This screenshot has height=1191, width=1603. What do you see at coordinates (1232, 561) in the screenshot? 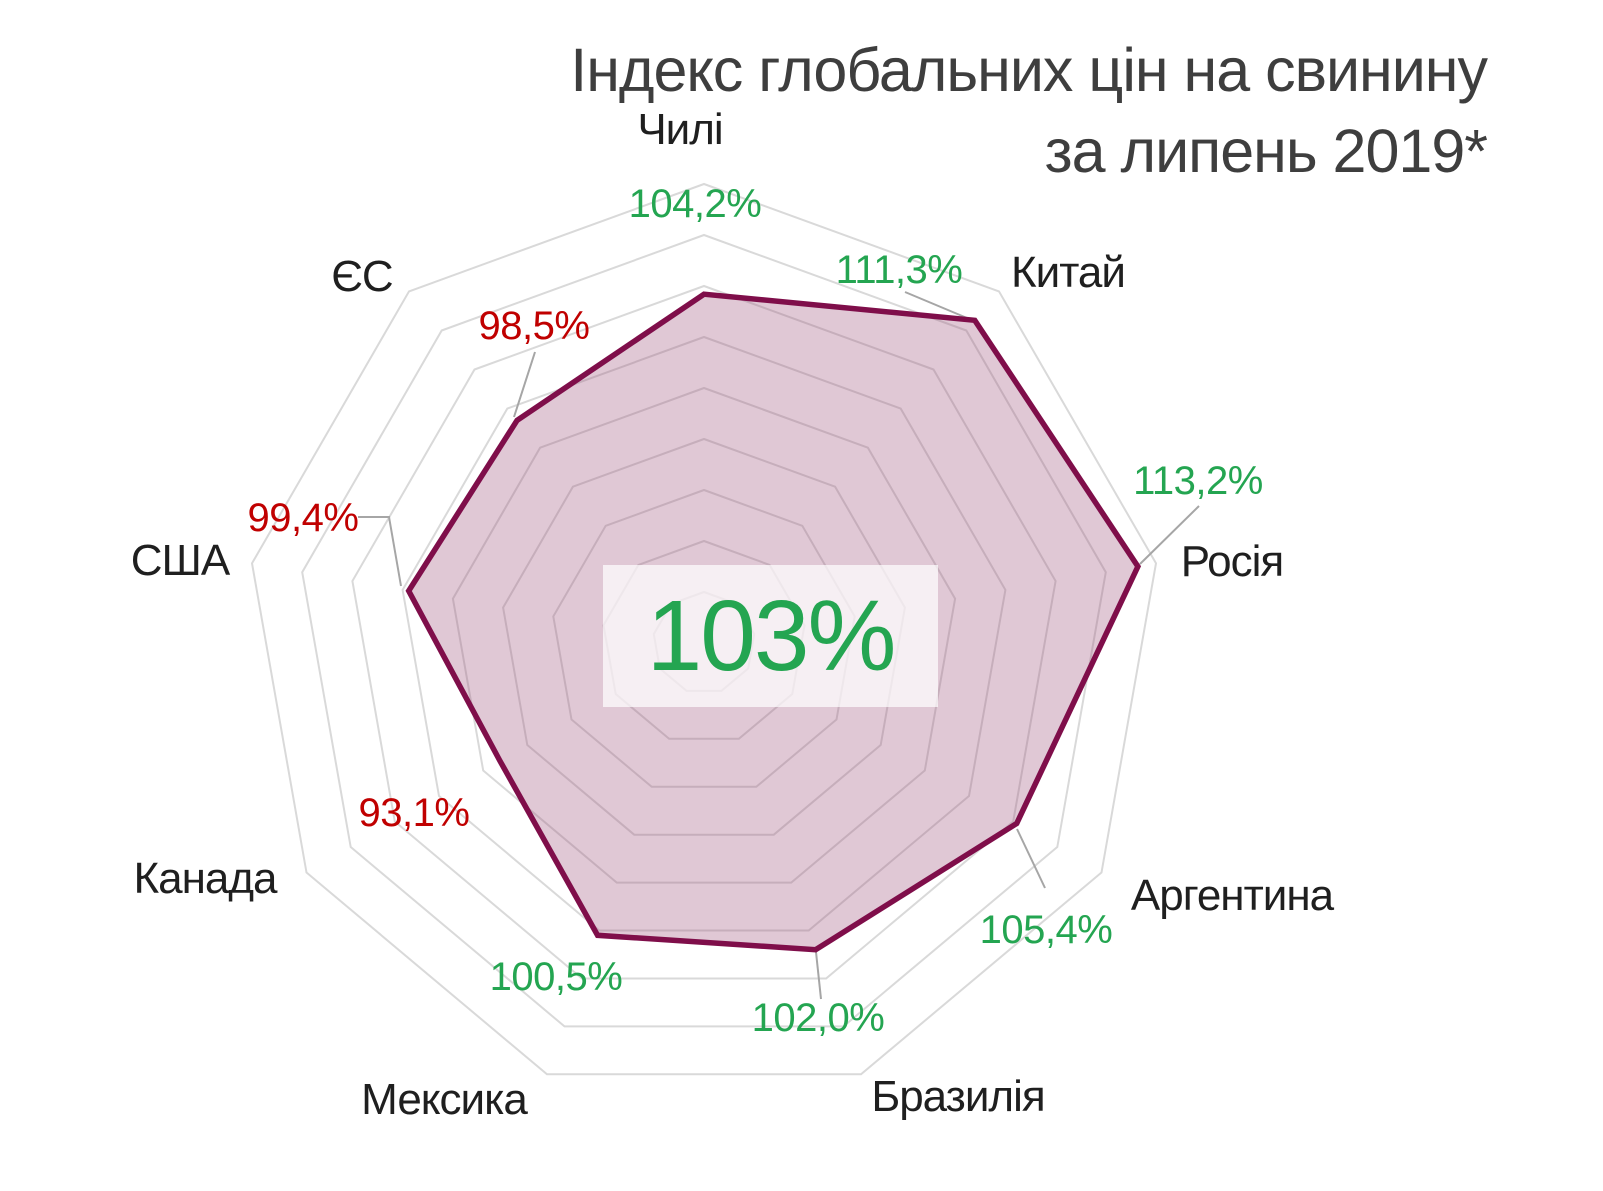
I see `category-label-russia: Росія` at bounding box center [1232, 561].